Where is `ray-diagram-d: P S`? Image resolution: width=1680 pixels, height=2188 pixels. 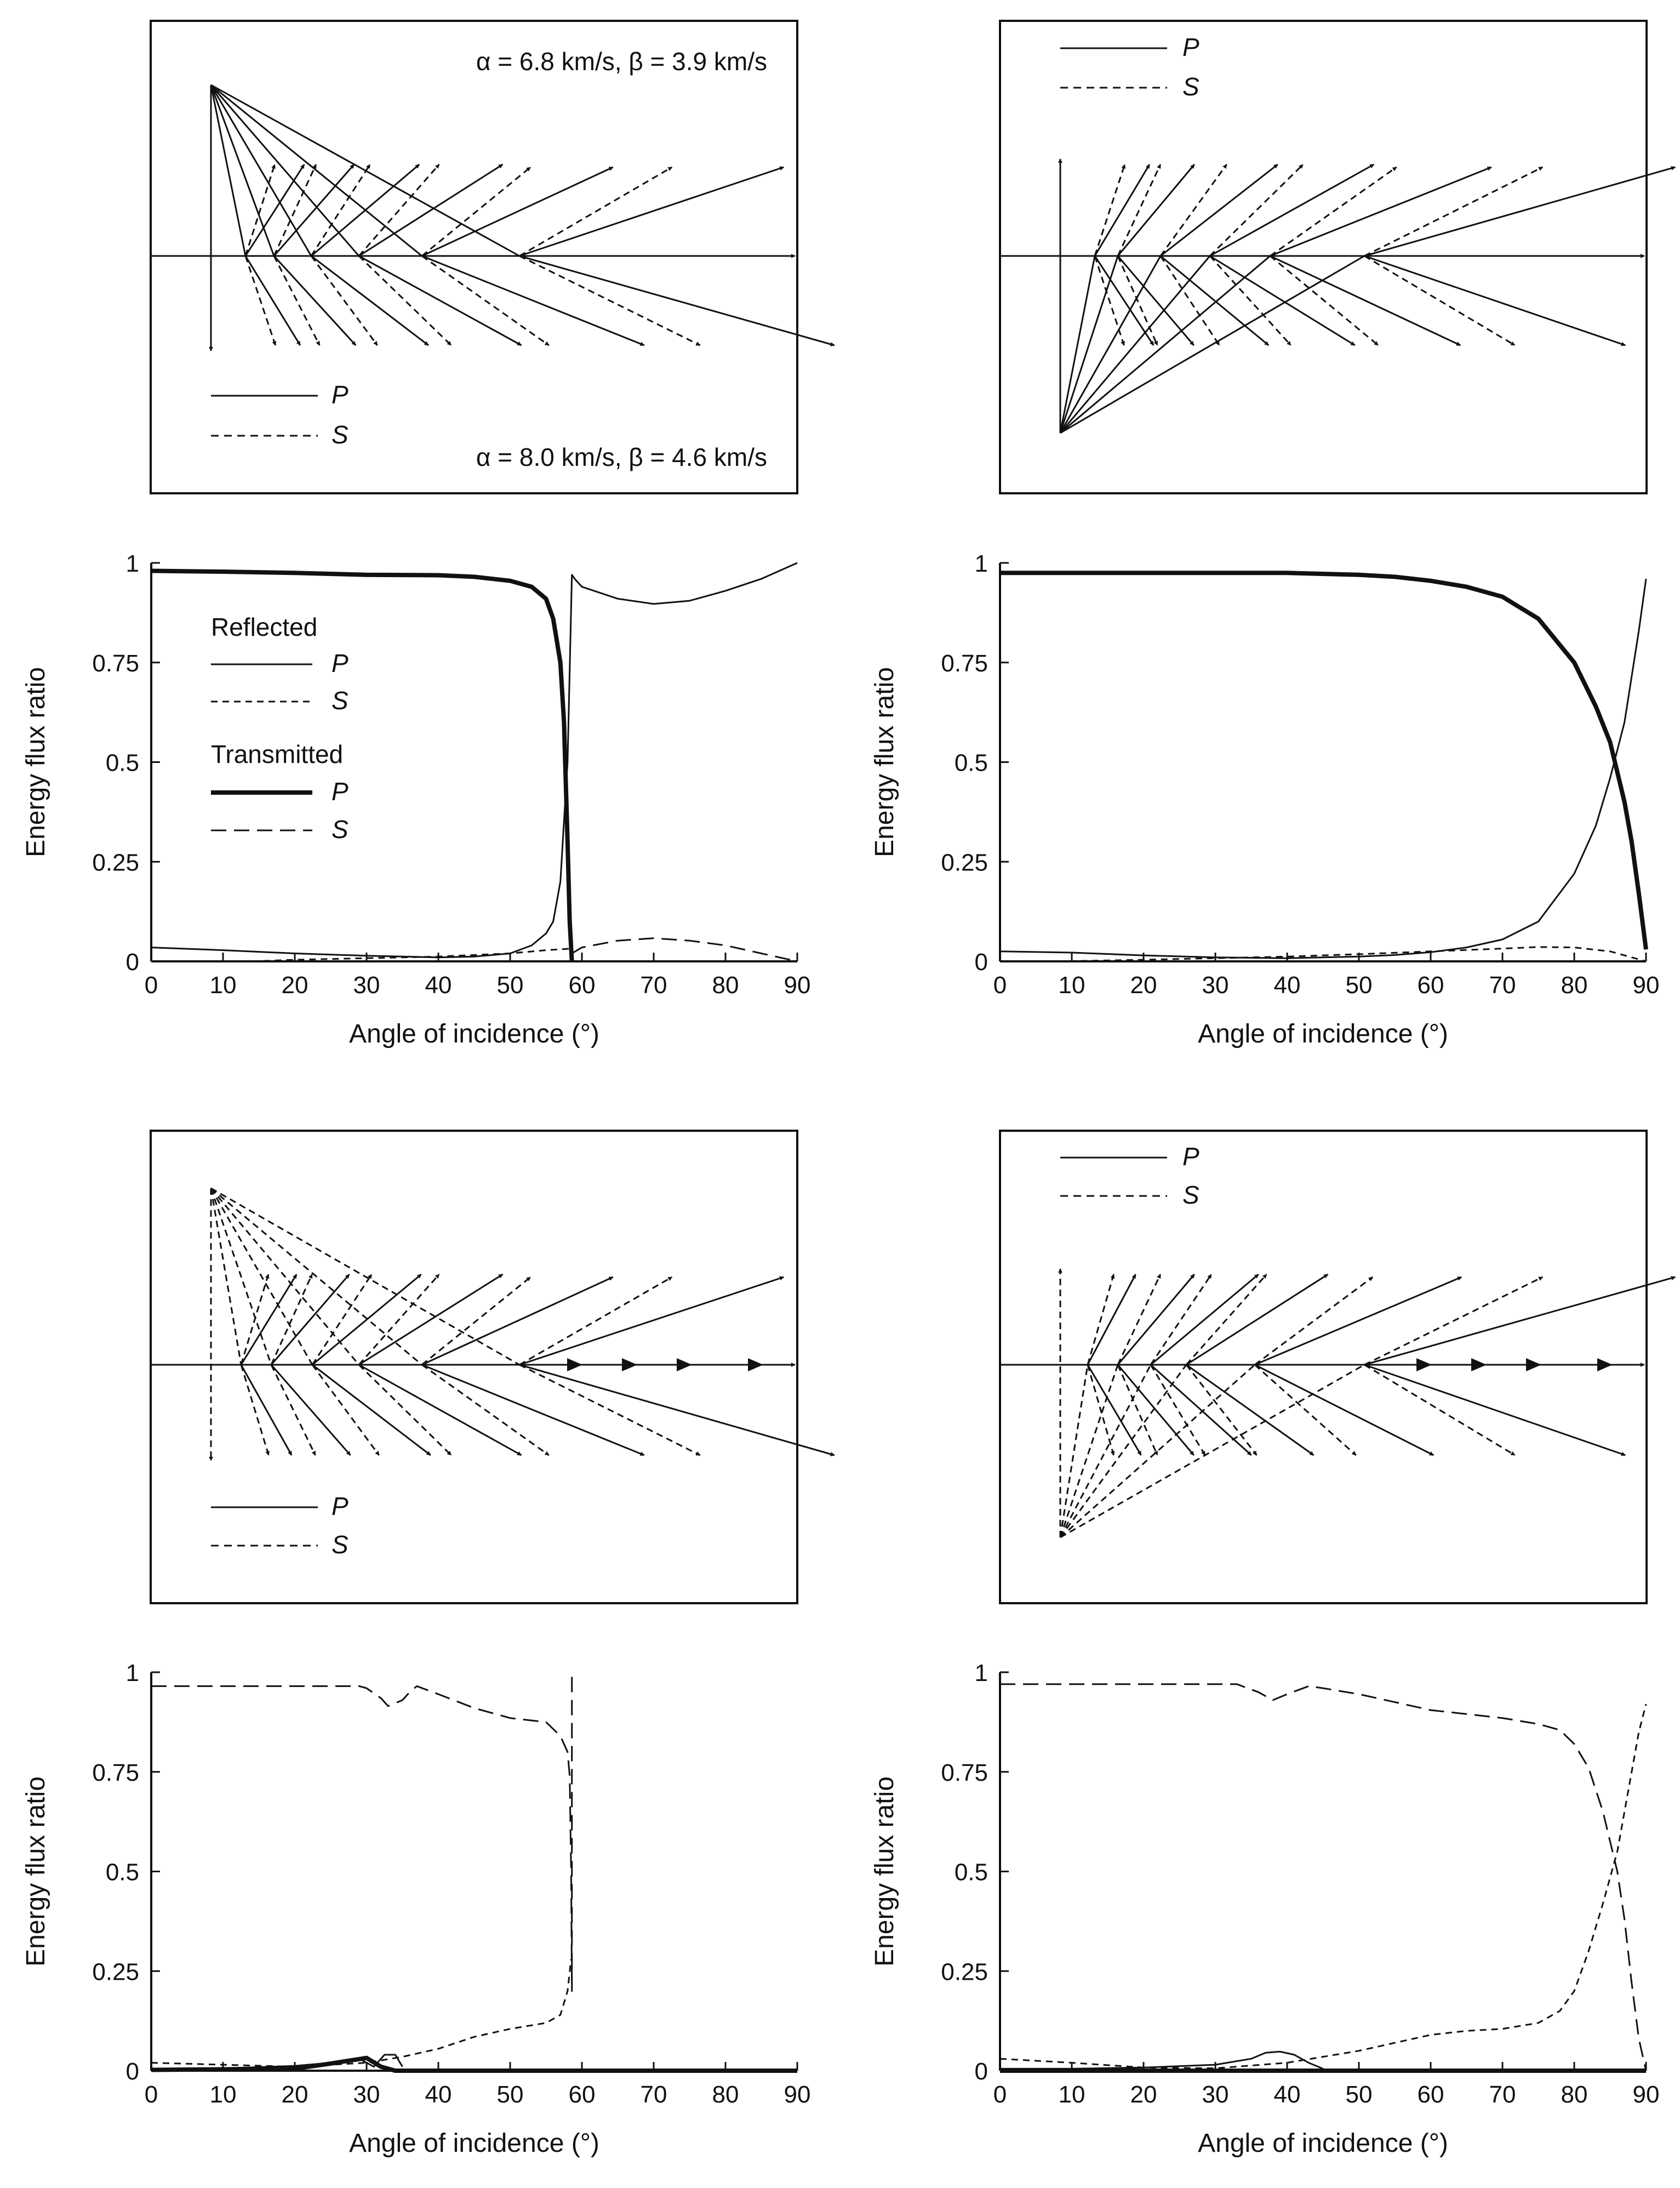
ray-diagram-d: P S is located at coordinates (1337, 1367).